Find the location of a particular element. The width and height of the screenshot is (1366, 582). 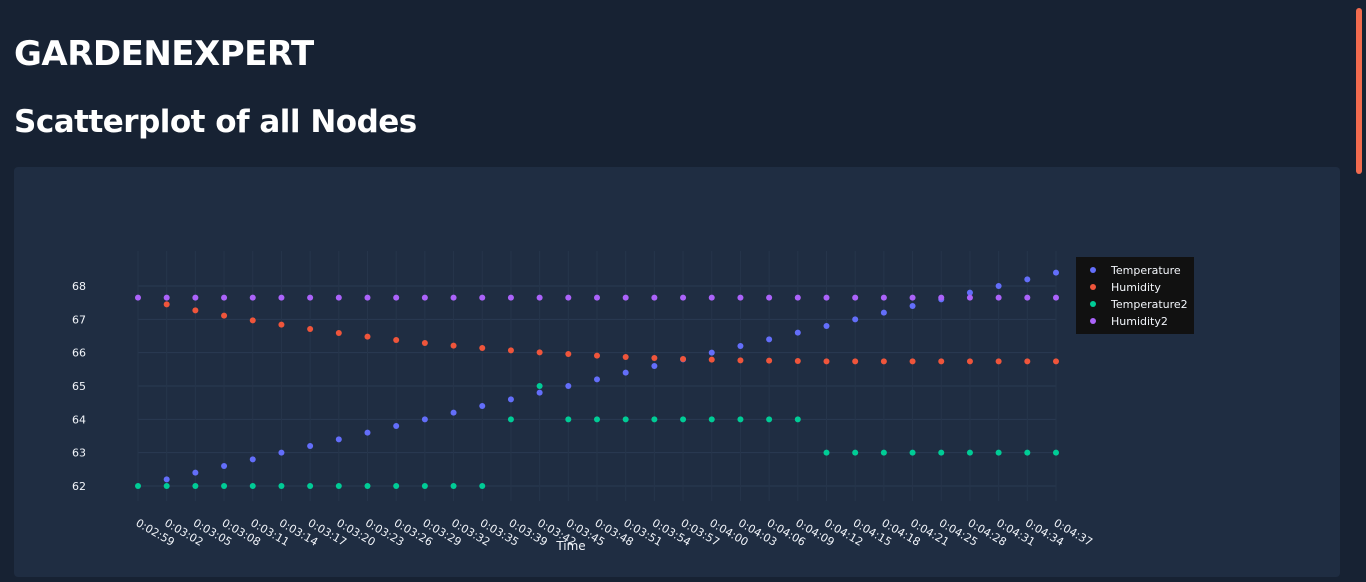

legend-label-humidity: Humidity is located at coordinates (1136, 287).